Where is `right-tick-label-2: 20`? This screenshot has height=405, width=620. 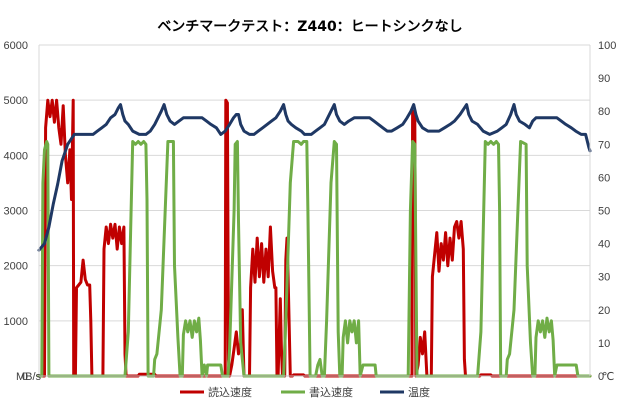 right-tick-label-2: 20 is located at coordinates (604, 311).